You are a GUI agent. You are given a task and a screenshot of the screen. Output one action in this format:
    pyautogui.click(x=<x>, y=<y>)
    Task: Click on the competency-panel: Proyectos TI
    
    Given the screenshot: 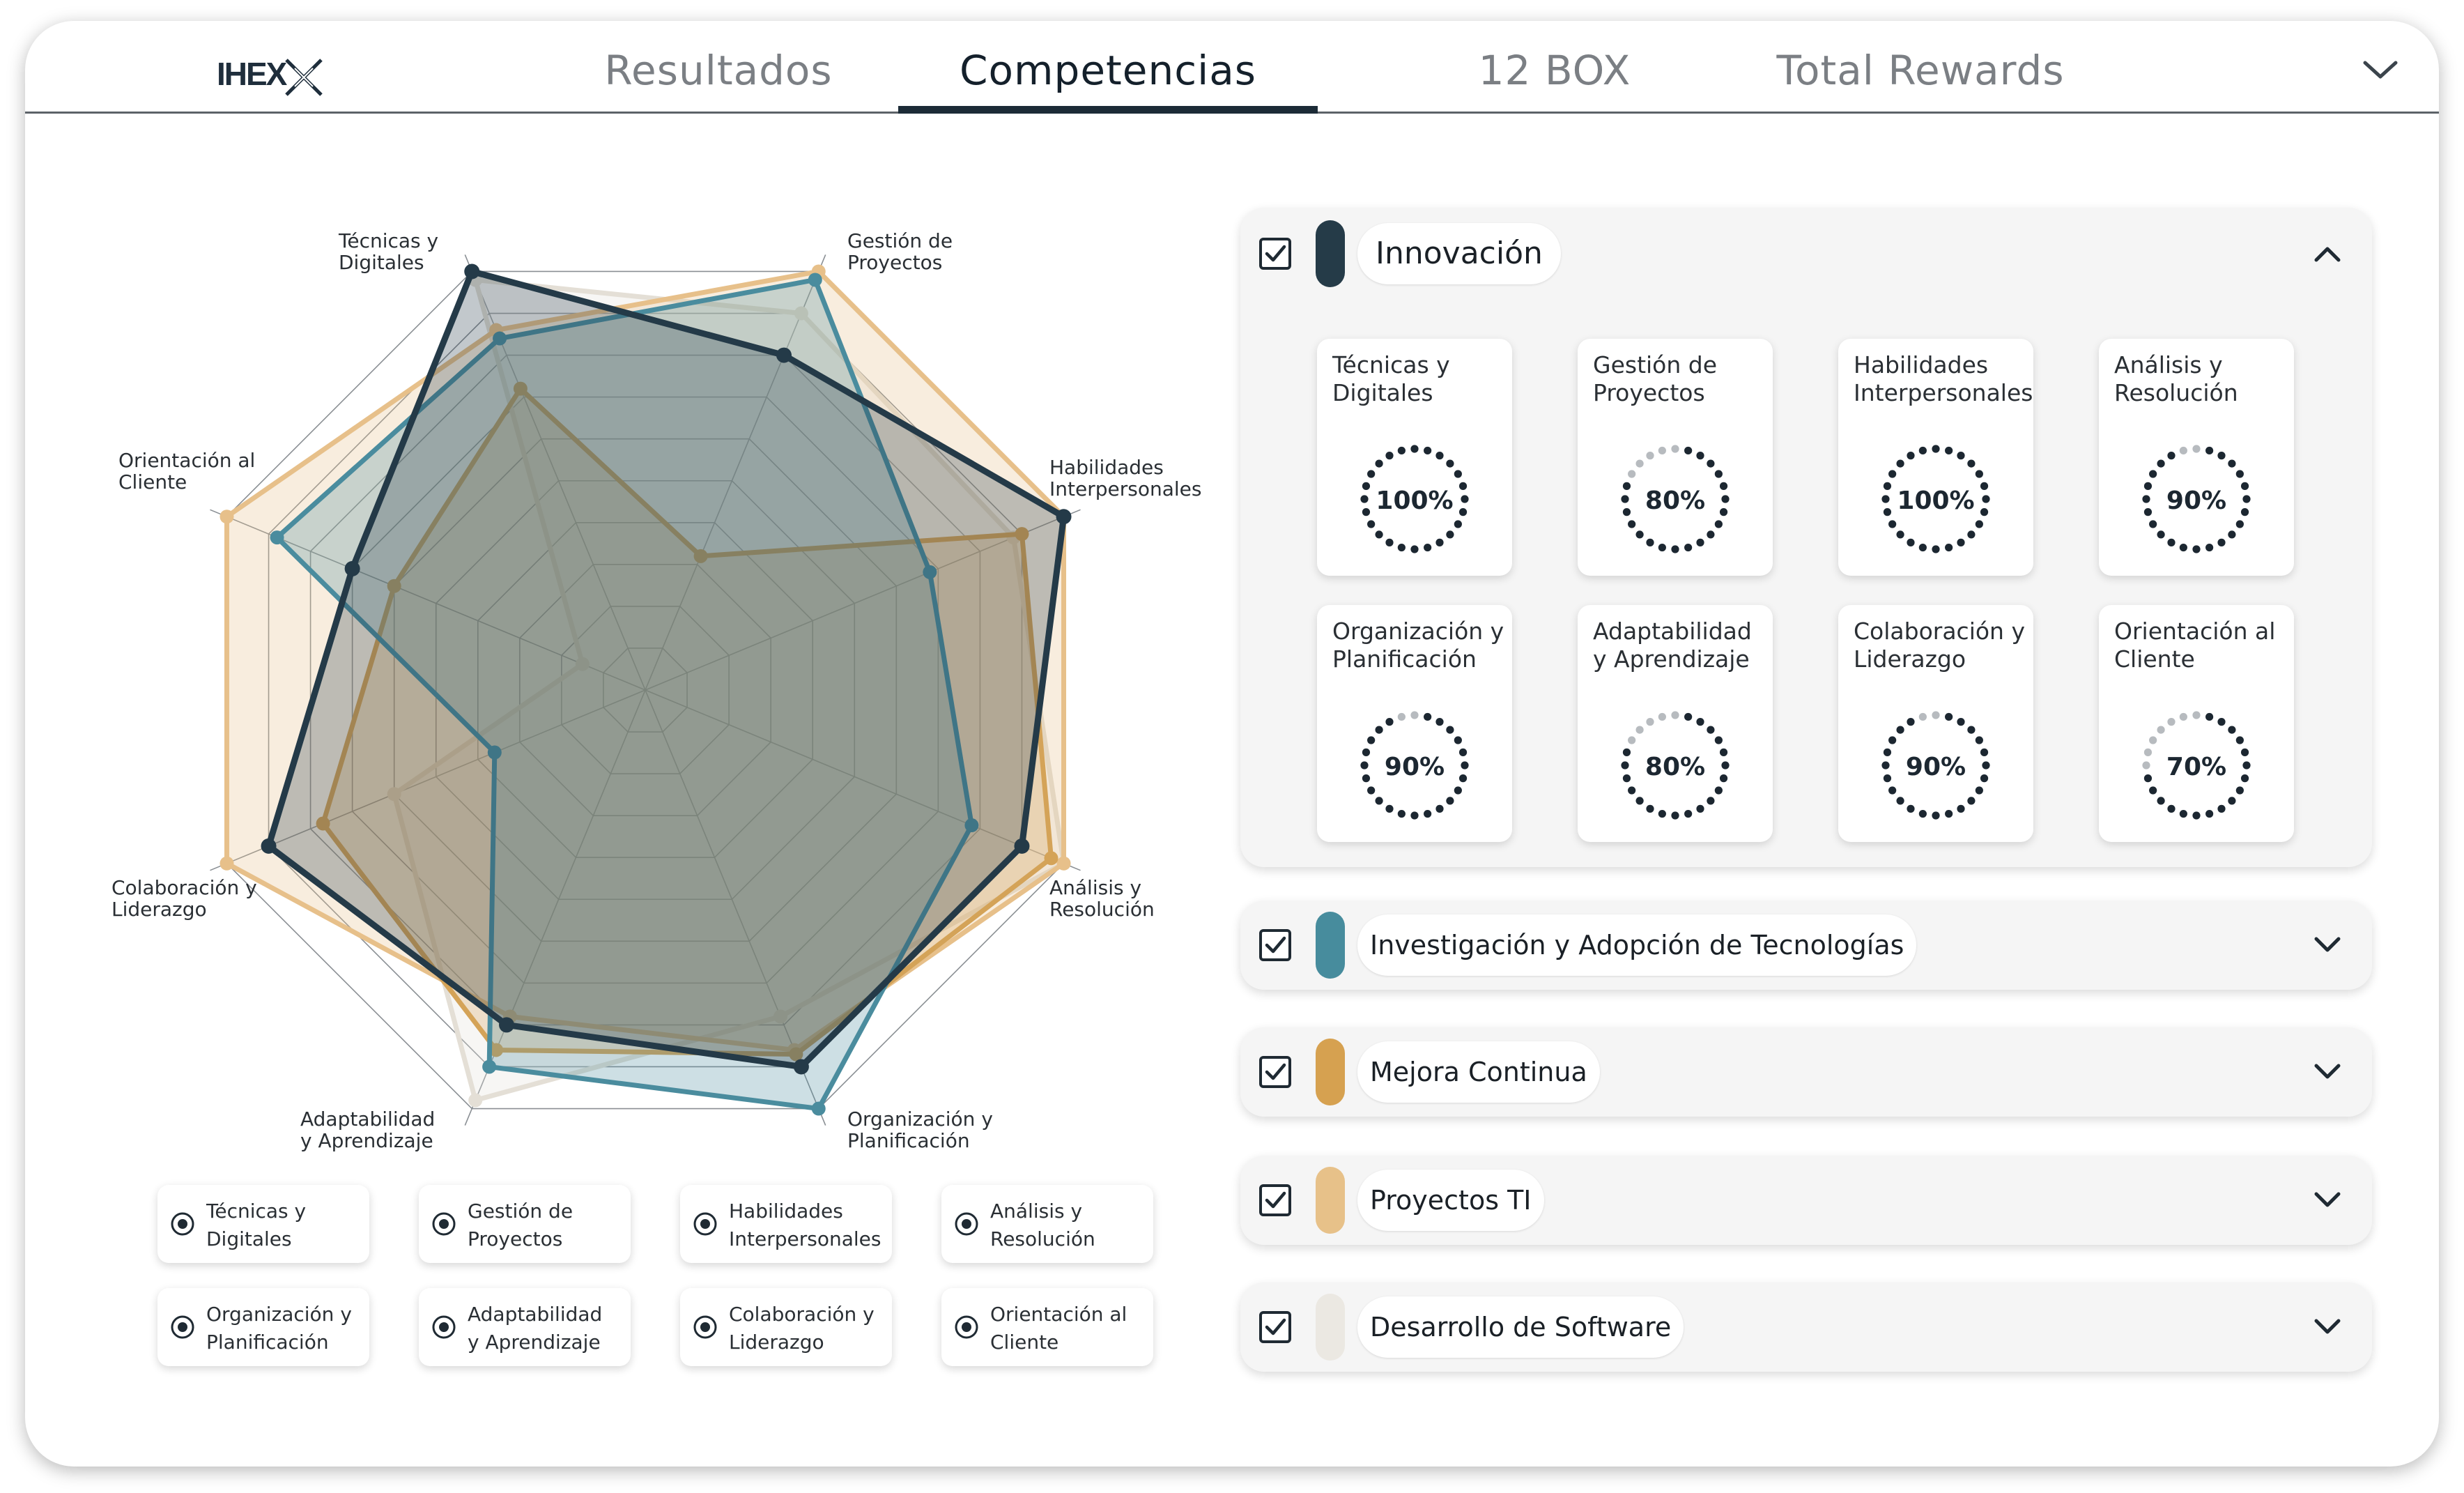 What is the action you would take?
    pyautogui.click(x=1806, y=1200)
    